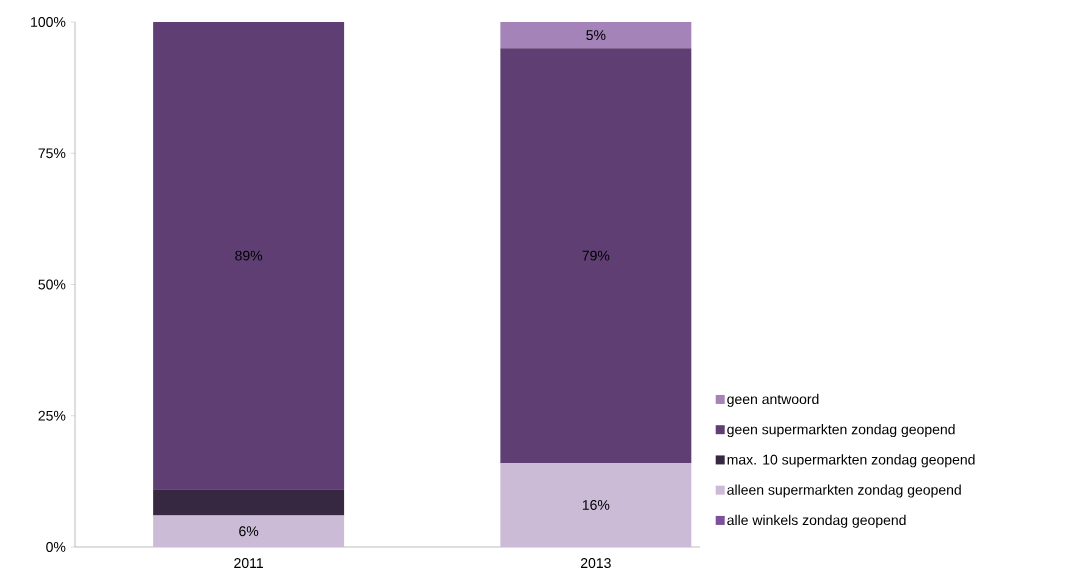  I want to click on data-label: 89%, so click(249, 255).